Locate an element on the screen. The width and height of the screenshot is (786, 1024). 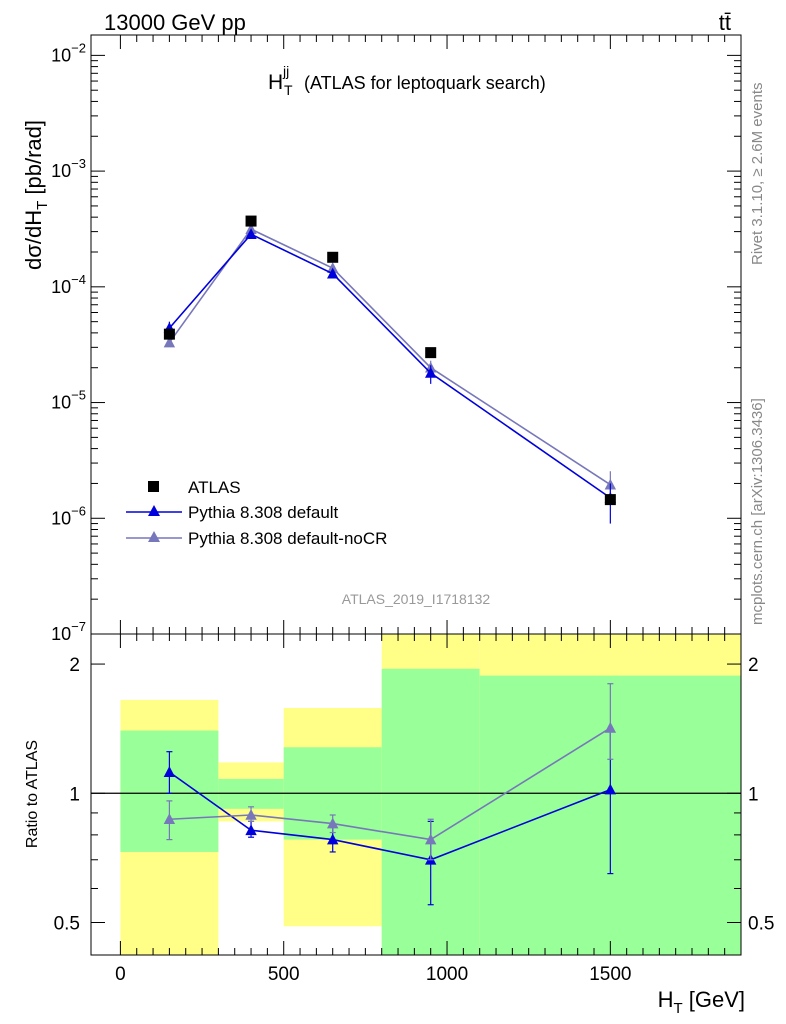
ratio-y-tick-label: 2 is located at coordinates (74, 665).